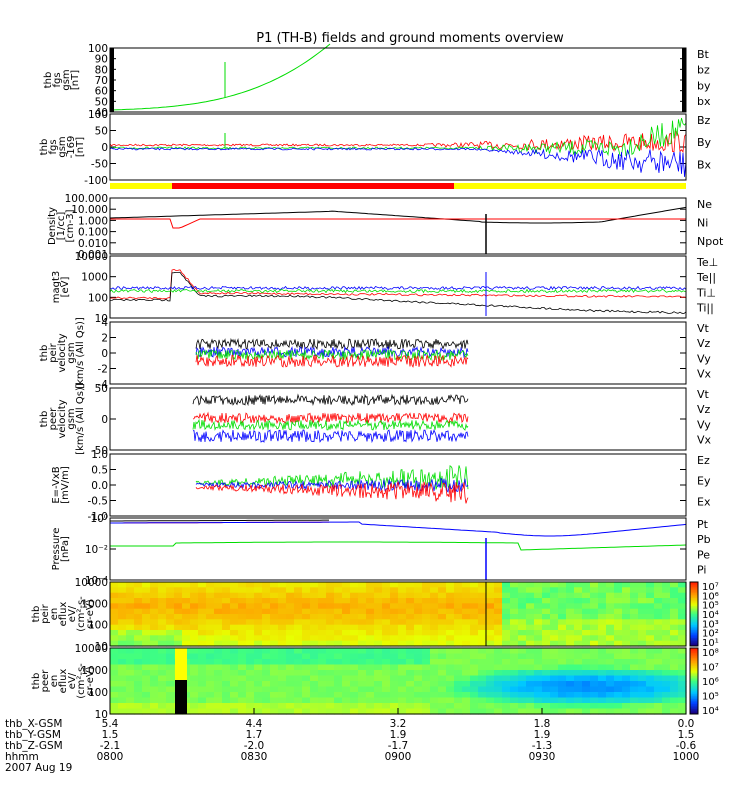 This screenshot has height=800, width=750. What do you see at coordinates (398, 186) in the screenshot?
I see `mode-bar` at bounding box center [398, 186].